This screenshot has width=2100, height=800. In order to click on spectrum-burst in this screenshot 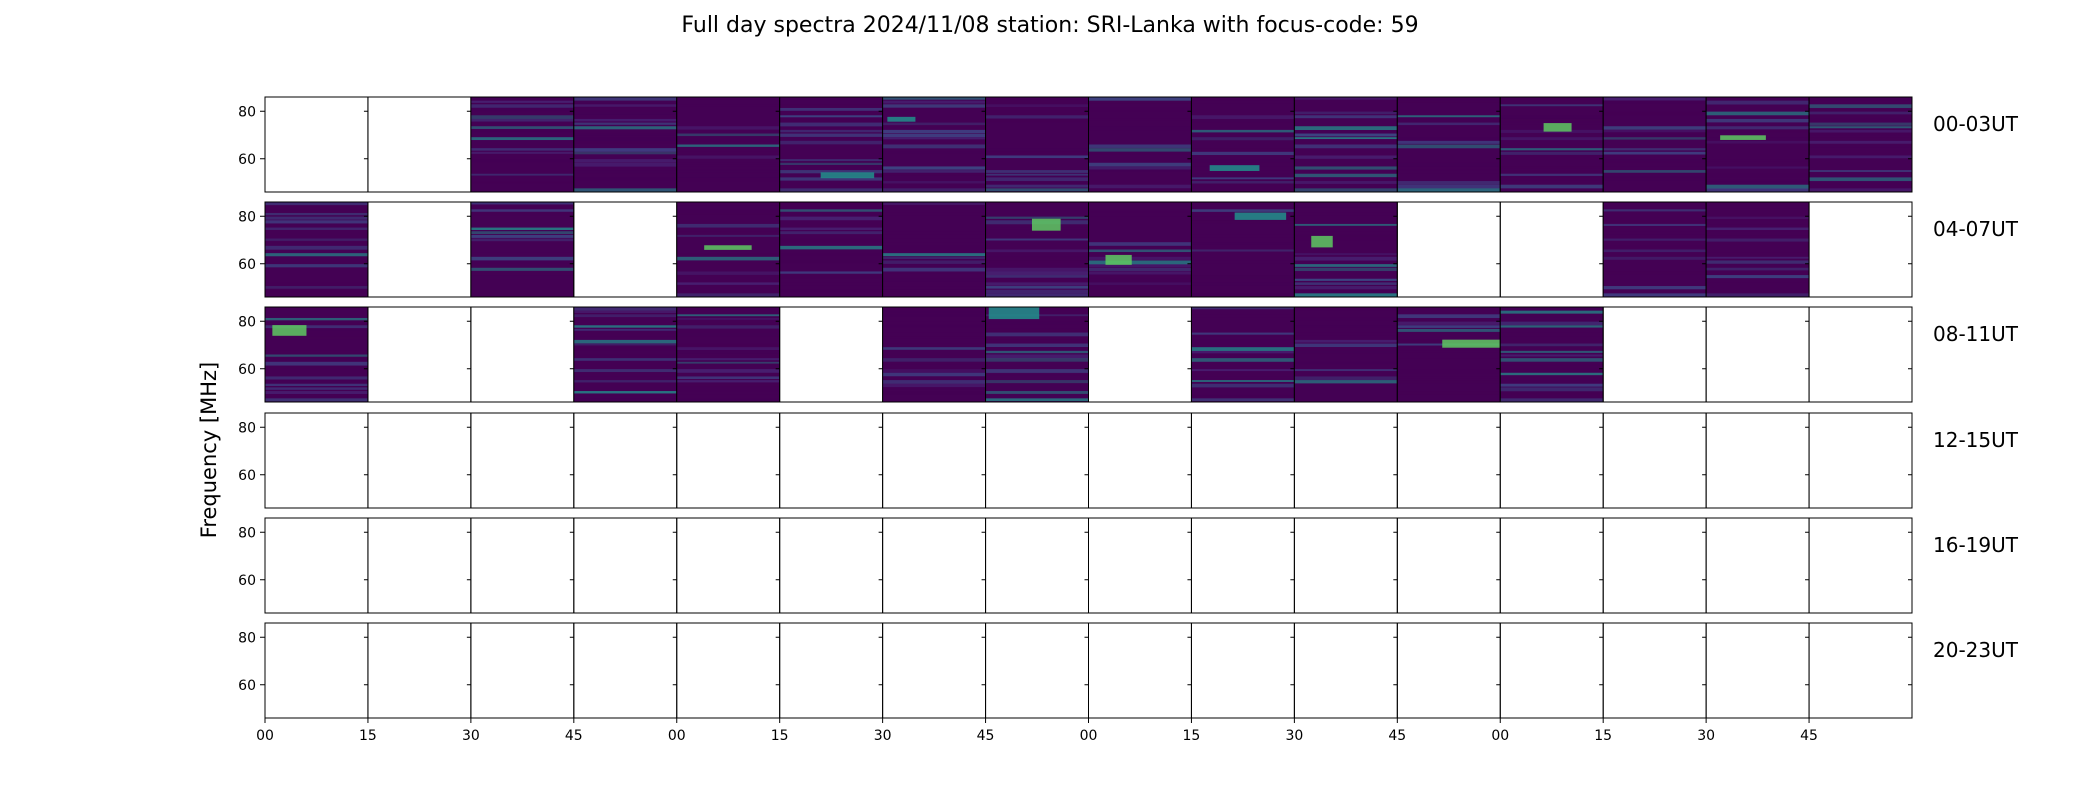, I will do `click(1472, 343)`.